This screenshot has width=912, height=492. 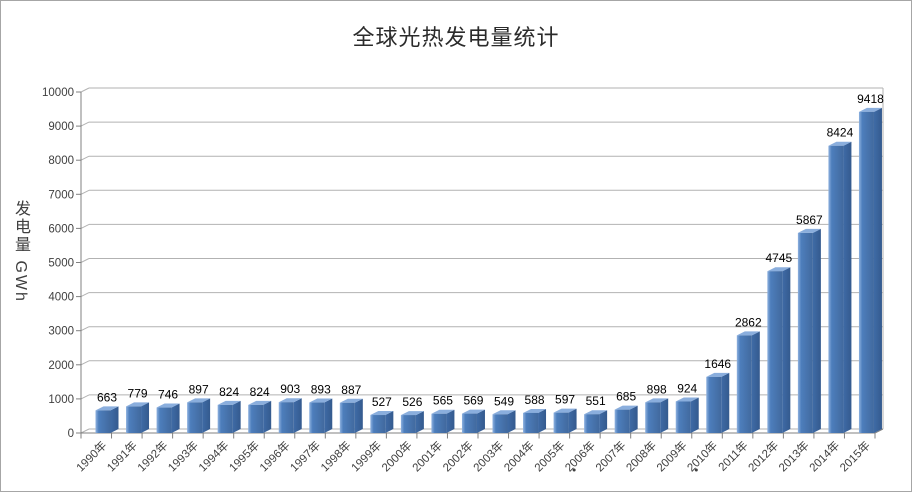 I want to click on x-category-label: 1992年, so click(x=152, y=456).